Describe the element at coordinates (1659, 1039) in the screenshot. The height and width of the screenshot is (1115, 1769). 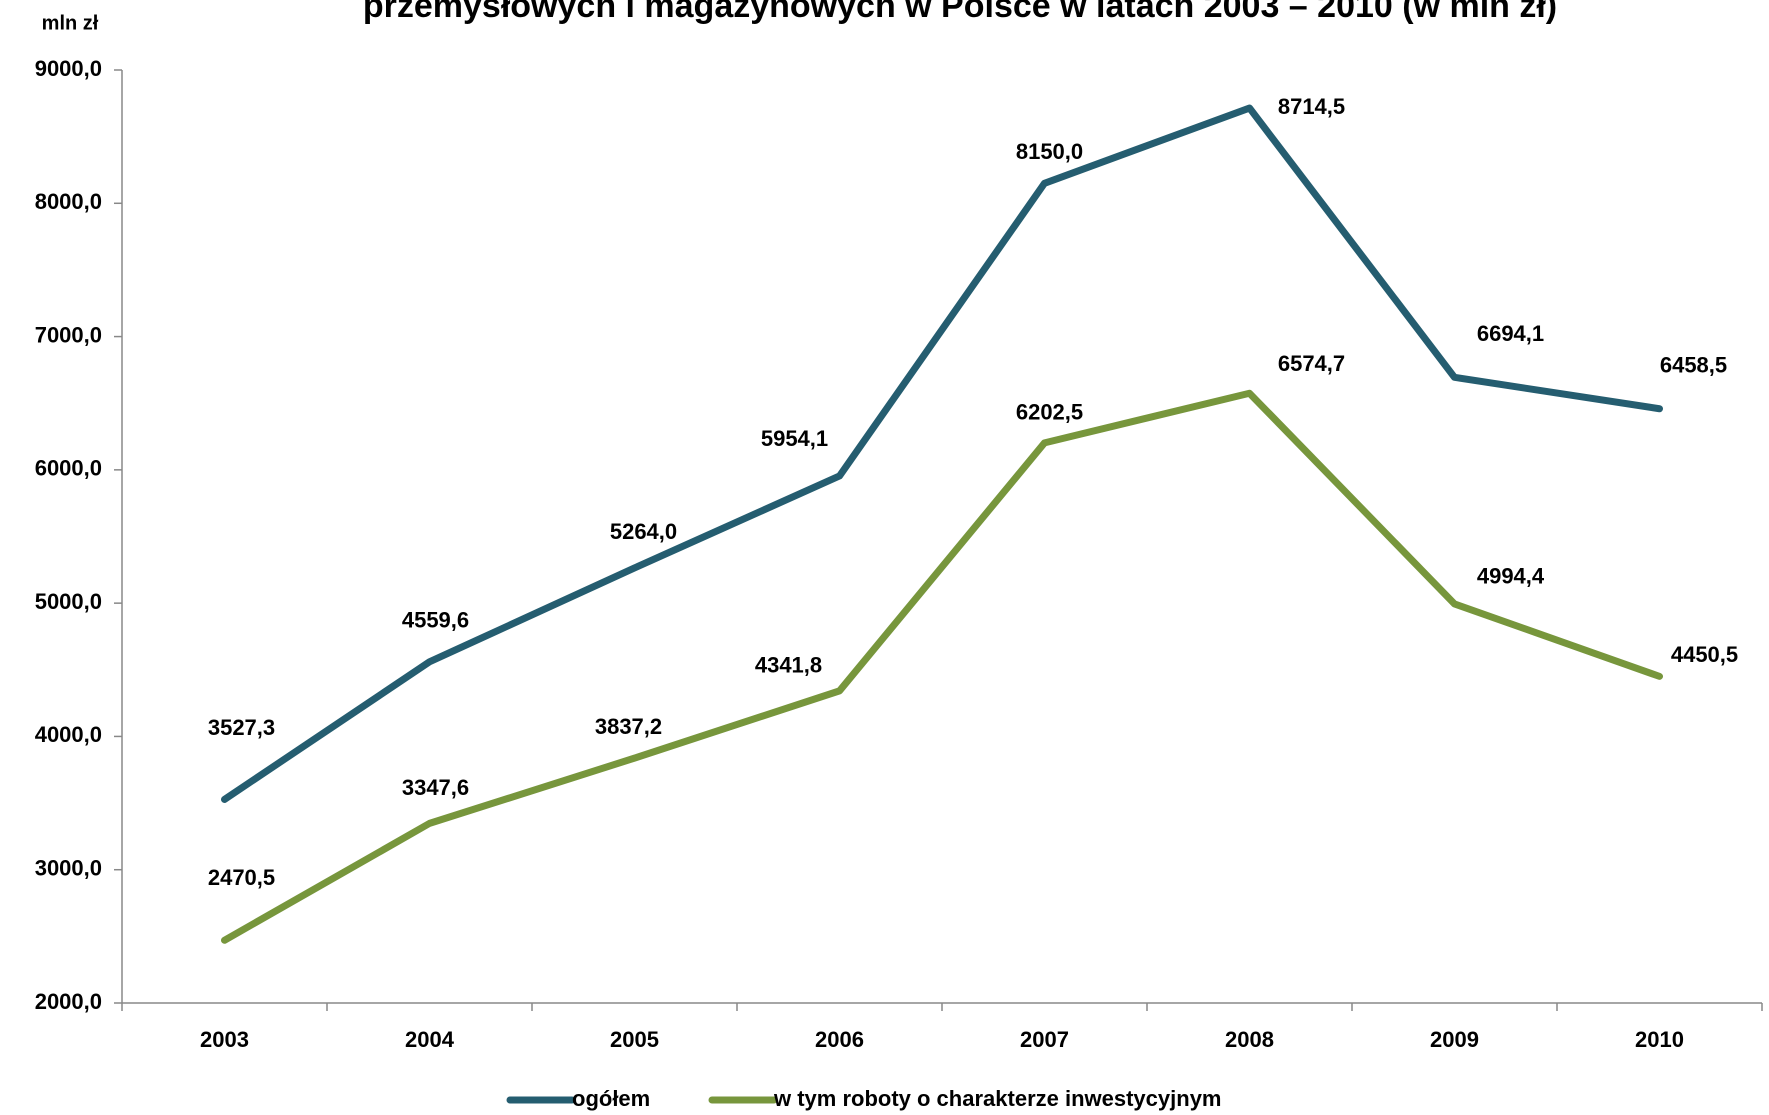
I see `x-tick-label: 2010` at that location.